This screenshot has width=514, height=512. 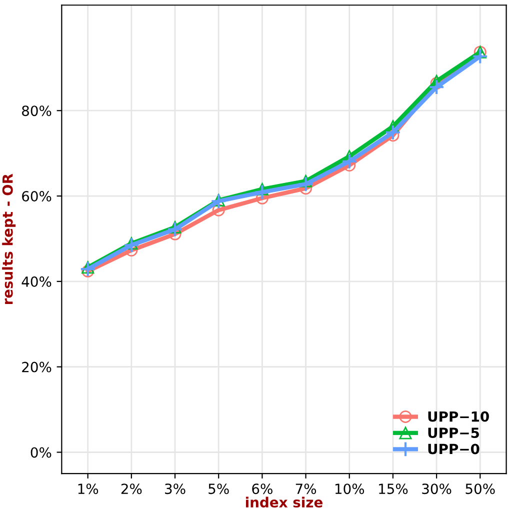 What do you see at coordinates (37, 111) in the screenshot?
I see `y-tick-label: 80%` at bounding box center [37, 111].